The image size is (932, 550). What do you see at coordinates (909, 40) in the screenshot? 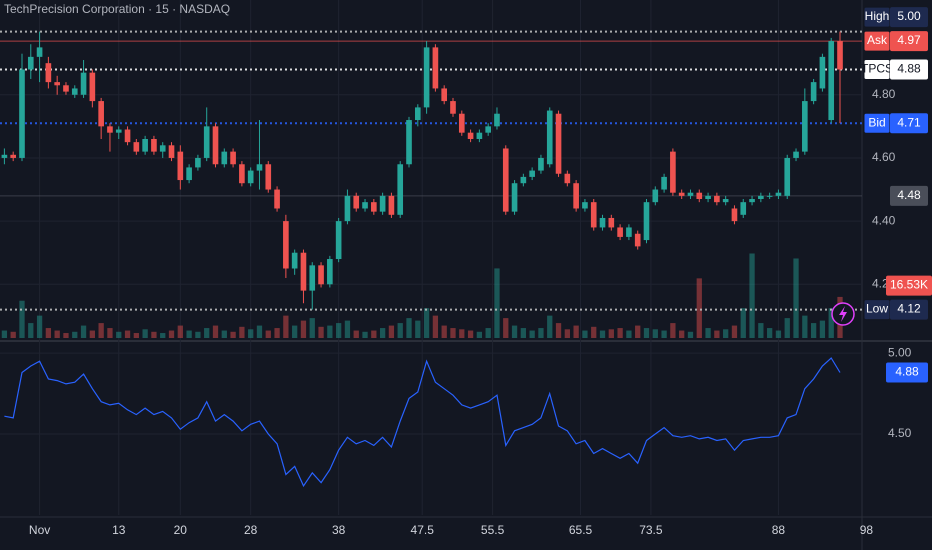
I see `price-tag-label: 4.97` at bounding box center [909, 40].